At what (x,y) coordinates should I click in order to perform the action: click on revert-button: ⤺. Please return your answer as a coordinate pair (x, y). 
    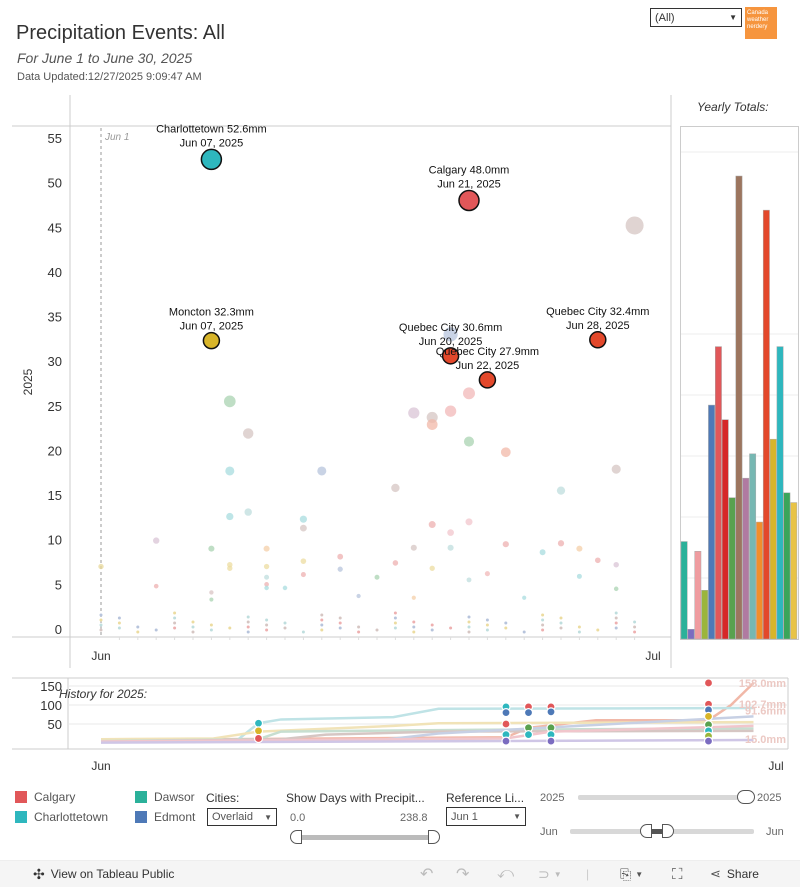
    Looking at the image, I should click on (505, 874).